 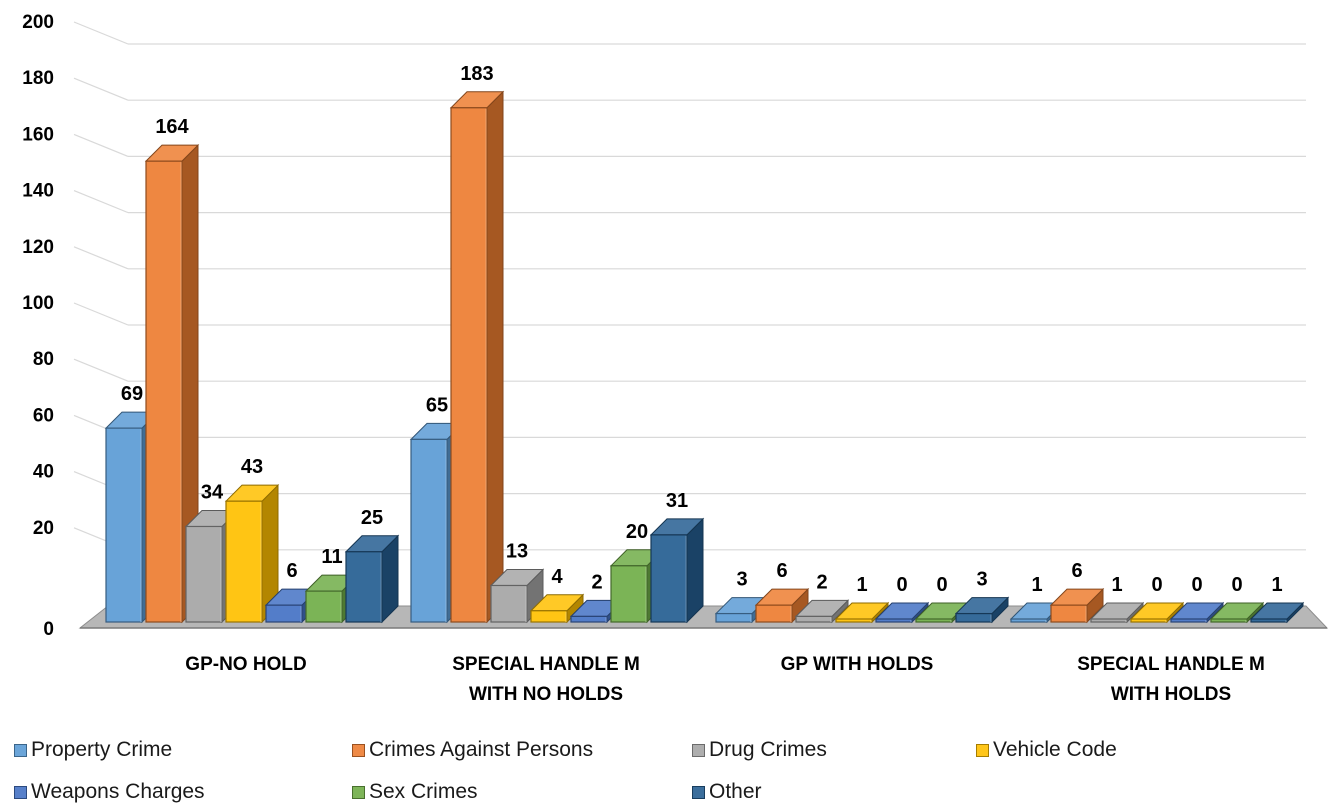 What do you see at coordinates (677, 501) in the screenshot?
I see `data-label: 31` at bounding box center [677, 501].